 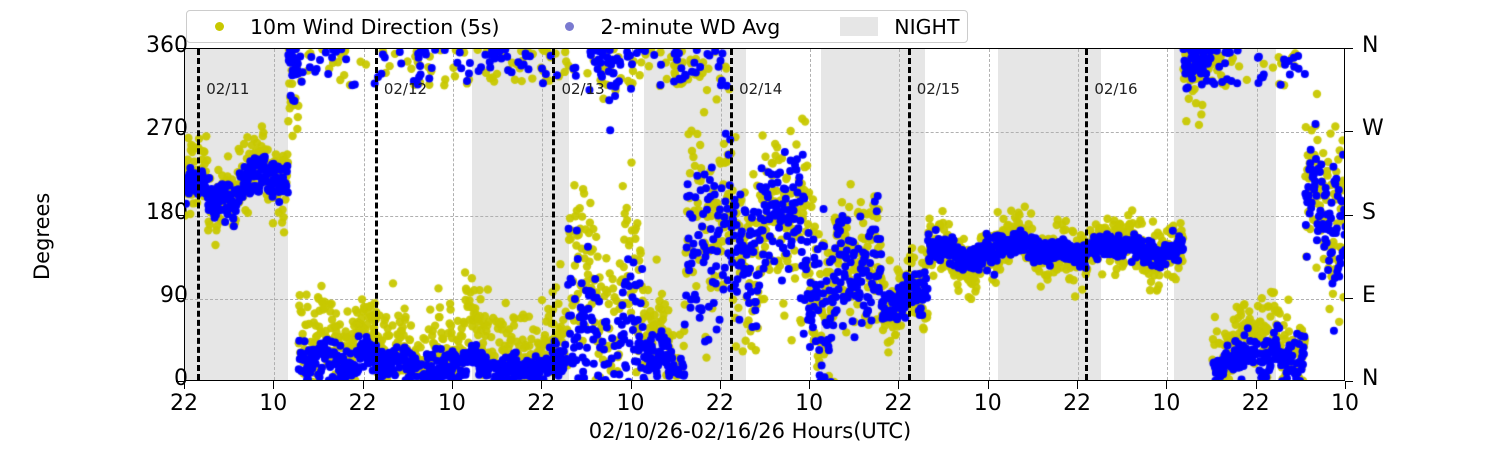 I want to click on y-tick-label: 360, so click(x=167, y=45).